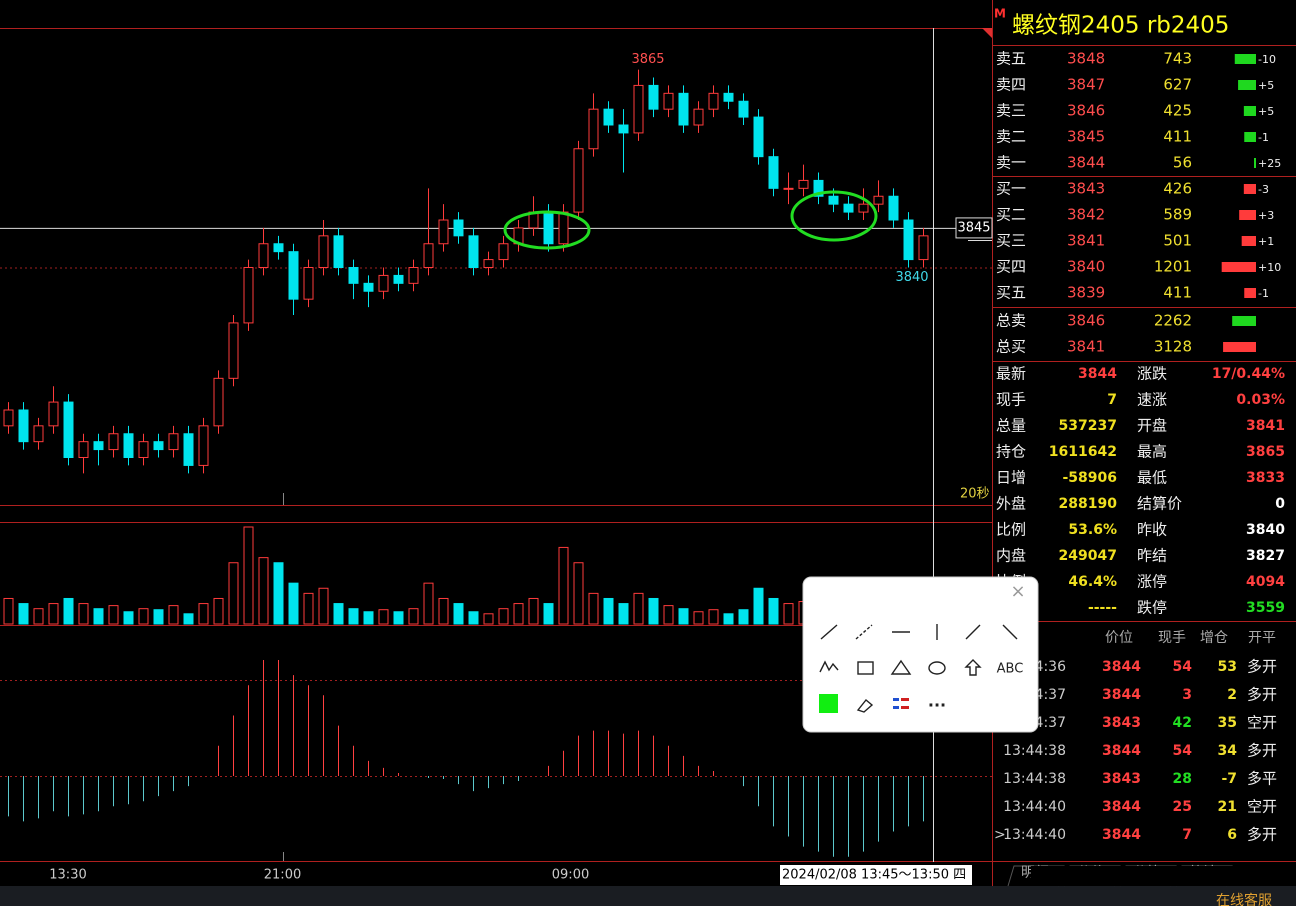 The height and width of the screenshot is (906, 1296). I want to click on stat-label: 持仓, so click(1011, 452).